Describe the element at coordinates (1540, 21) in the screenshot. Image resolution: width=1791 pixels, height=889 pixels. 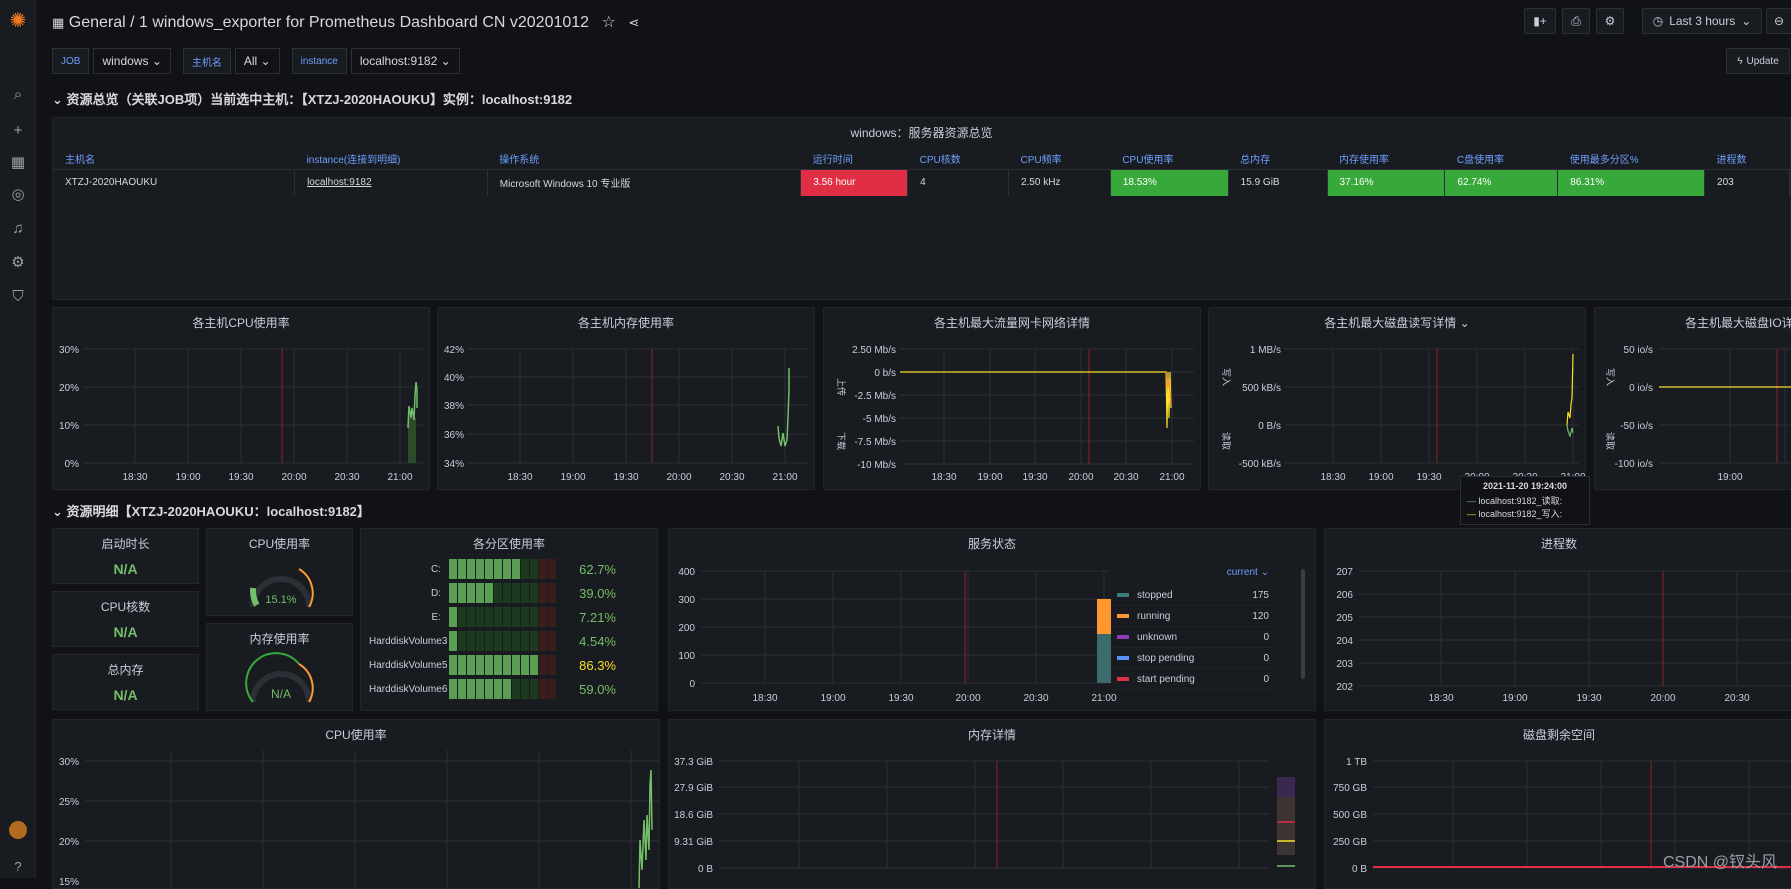
I see `add-panel-icon: ▮+` at that location.